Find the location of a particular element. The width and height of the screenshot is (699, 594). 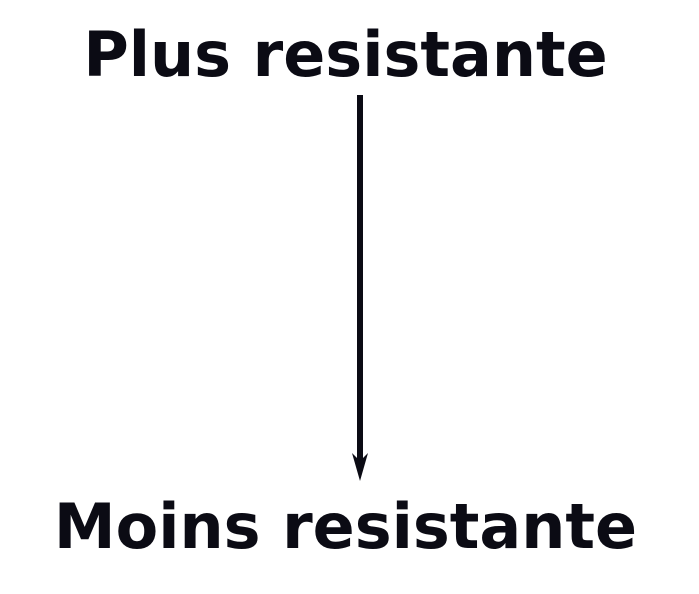

top-label: Plus resistante is located at coordinates (345, 54).